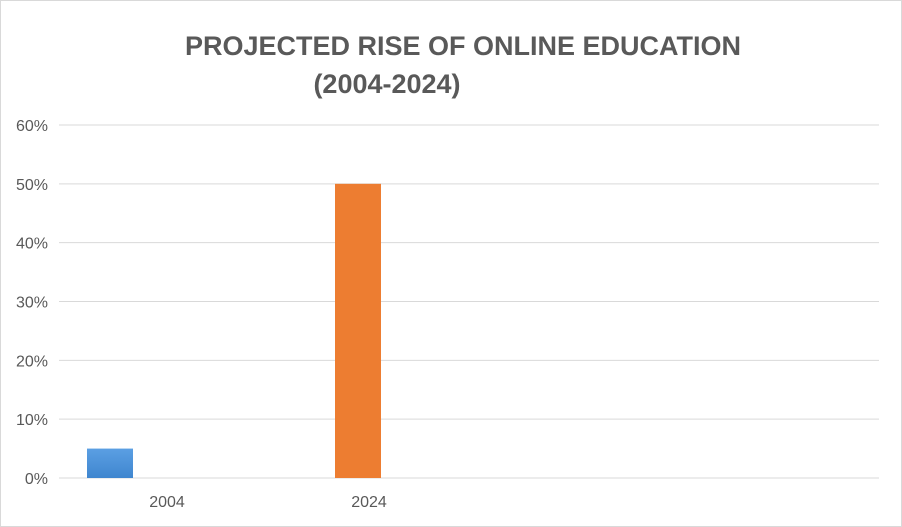  Describe the element at coordinates (32, 244) in the screenshot. I see `y-tick-label: 40%` at that location.